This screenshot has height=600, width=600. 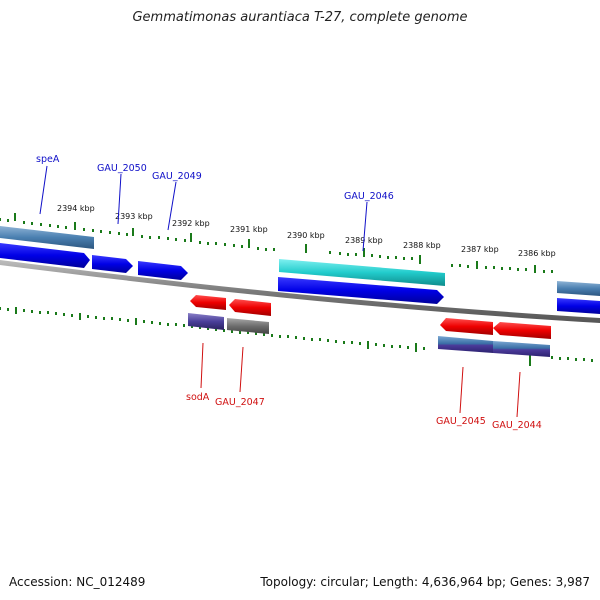 What do you see at coordinates (112, 264) in the screenshot?
I see `gene-arrow-gau2050` at bounding box center [112, 264].